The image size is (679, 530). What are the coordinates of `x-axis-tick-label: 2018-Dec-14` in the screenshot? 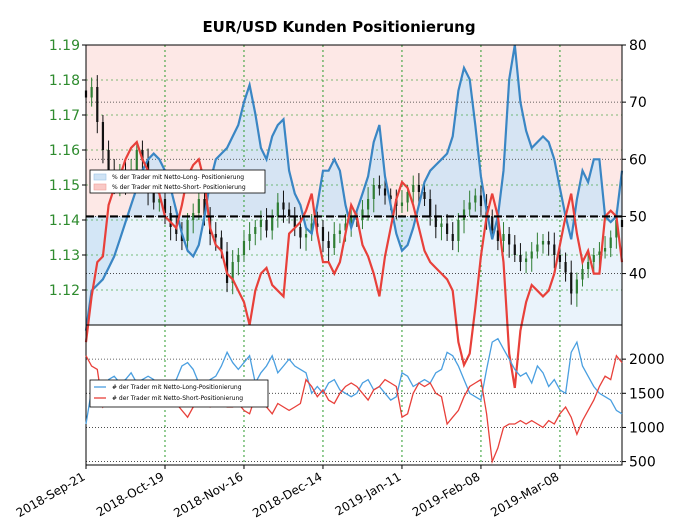 It's located at (287, 494).